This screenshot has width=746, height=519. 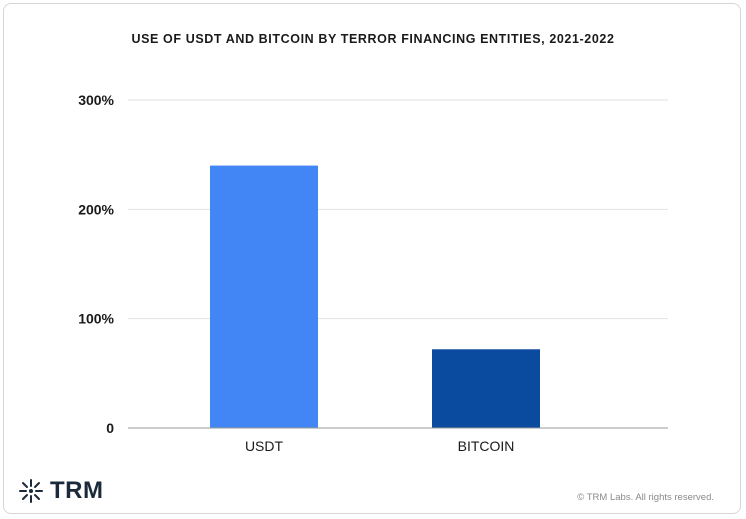 What do you see at coordinates (486, 446) in the screenshot?
I see `x-category-label: BITCOIN` at bounding box center [486, 446].